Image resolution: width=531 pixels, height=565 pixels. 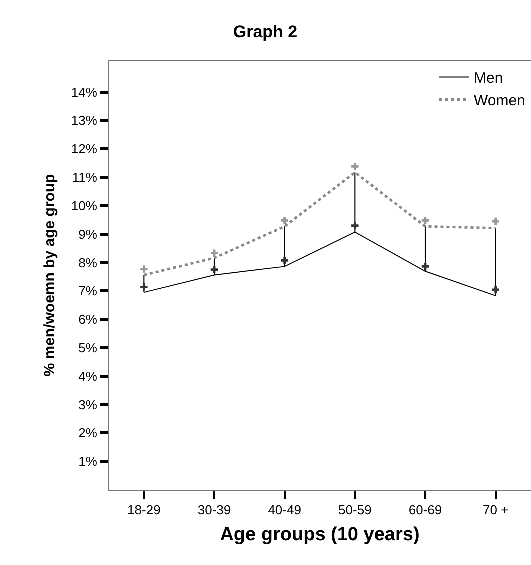 What do you see at coordinates (84, 120) in the screenshot?
I see `y-tick-label: 13%` at bounding box center [84, 120].